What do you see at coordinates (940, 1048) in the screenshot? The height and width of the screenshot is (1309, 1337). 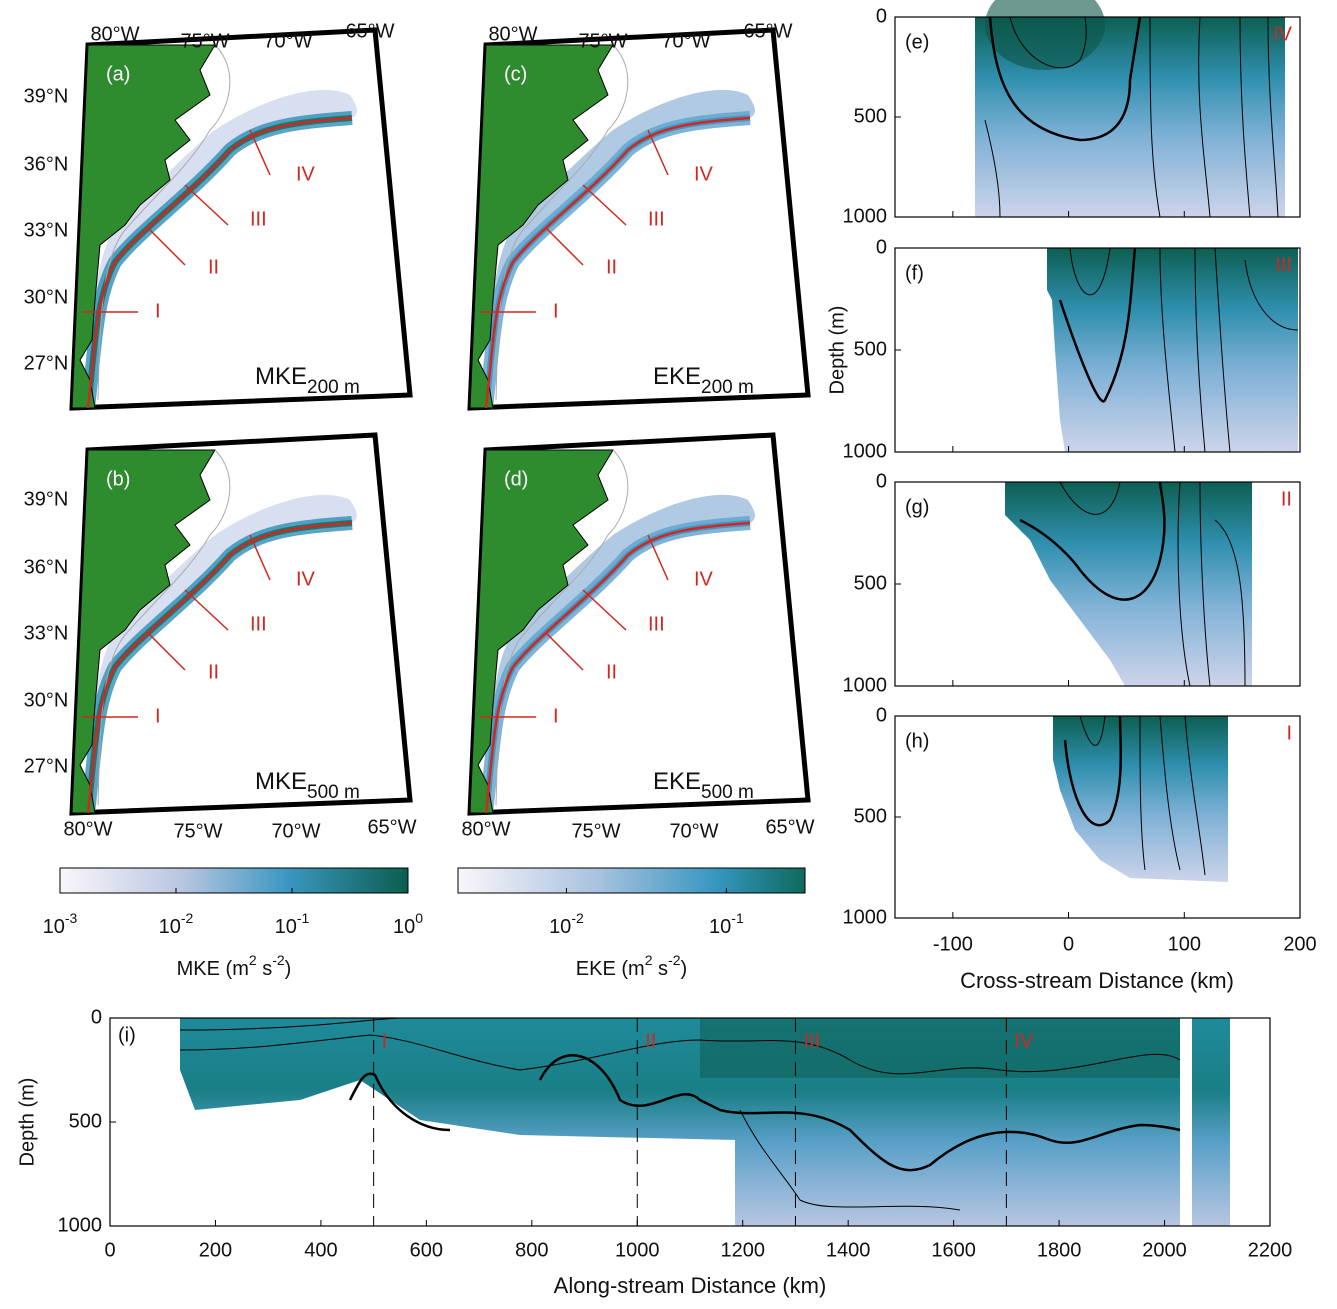 I see `core` at bounding box center [940, 1048].